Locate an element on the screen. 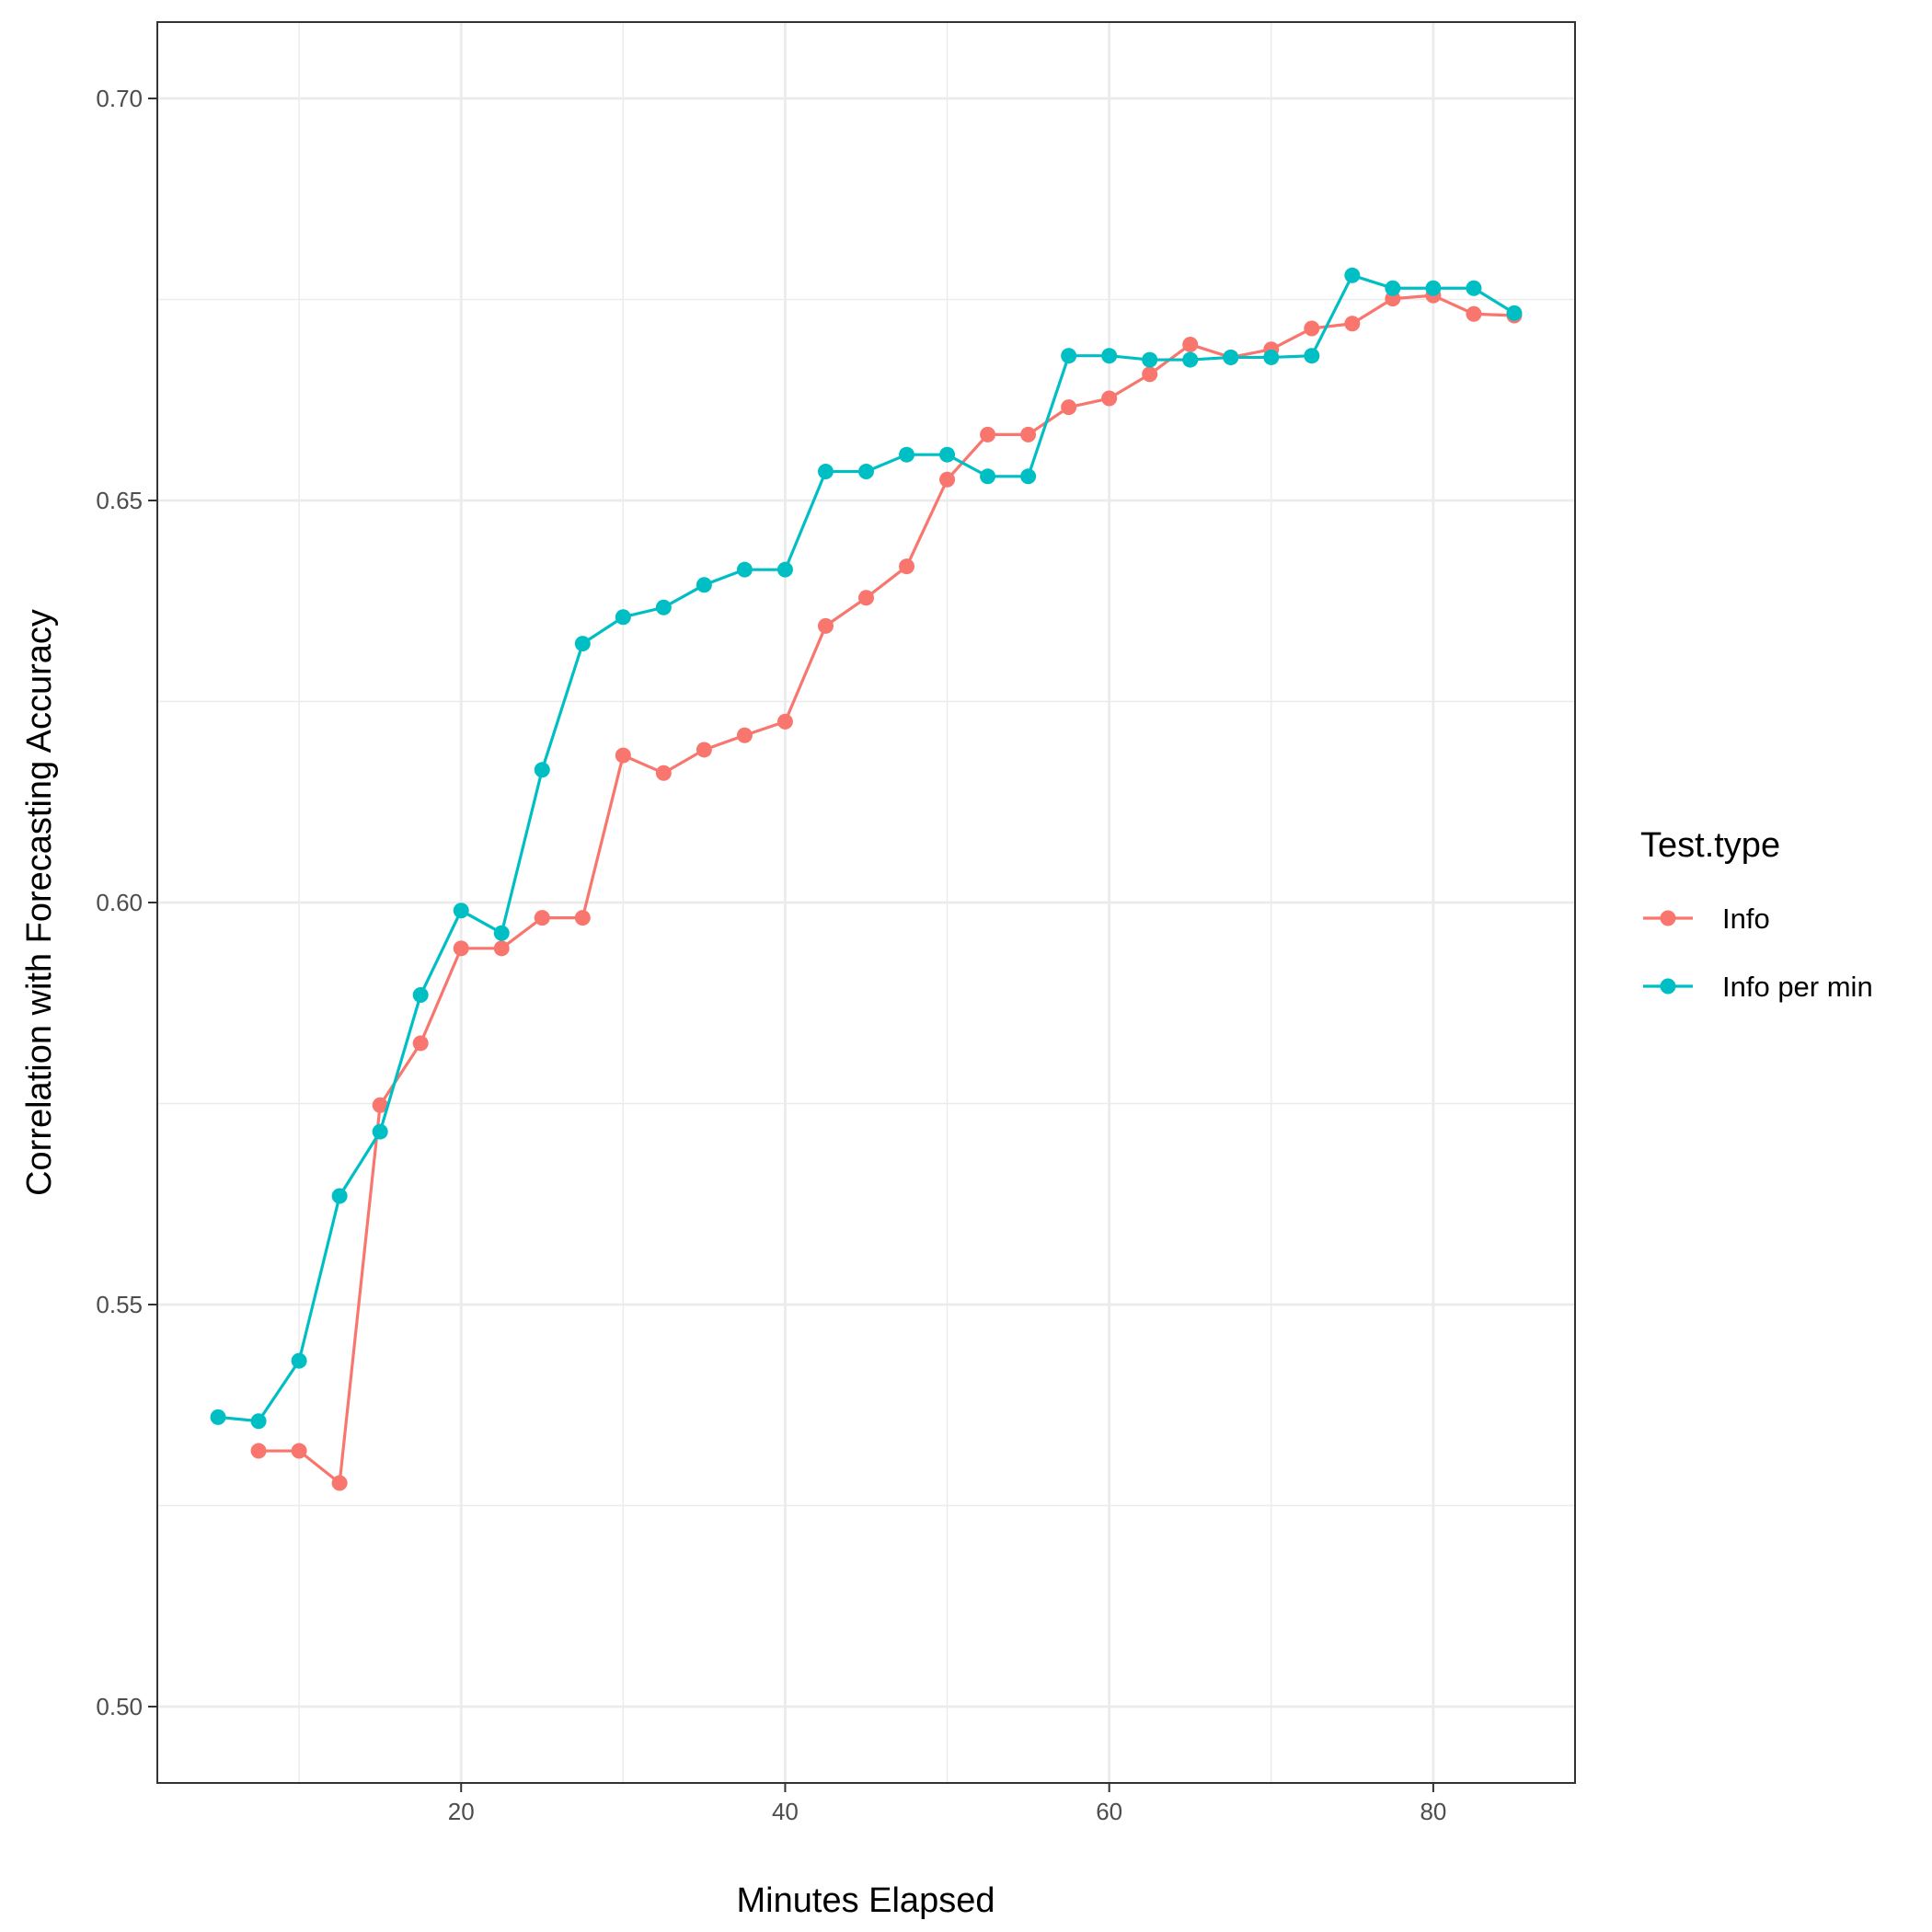  legend-item-info-per-min: Info per min is located at coordinates (1758, 987).